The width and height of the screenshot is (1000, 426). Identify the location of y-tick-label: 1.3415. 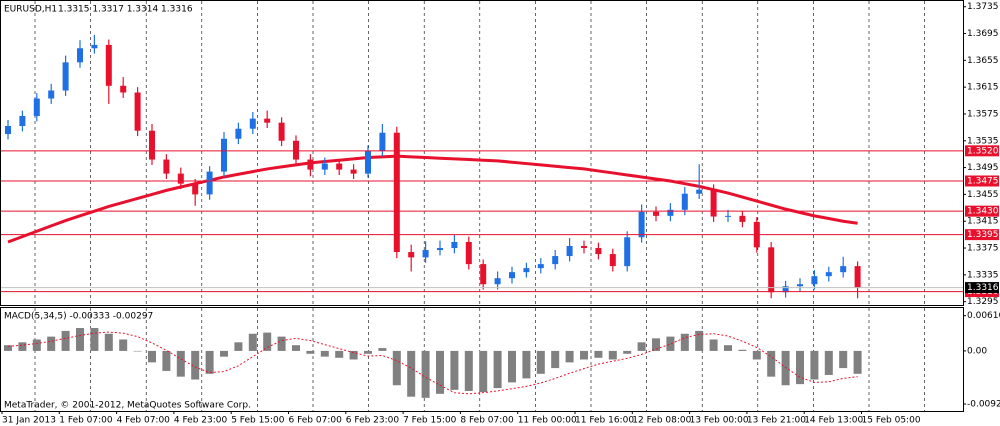
(983, 222).